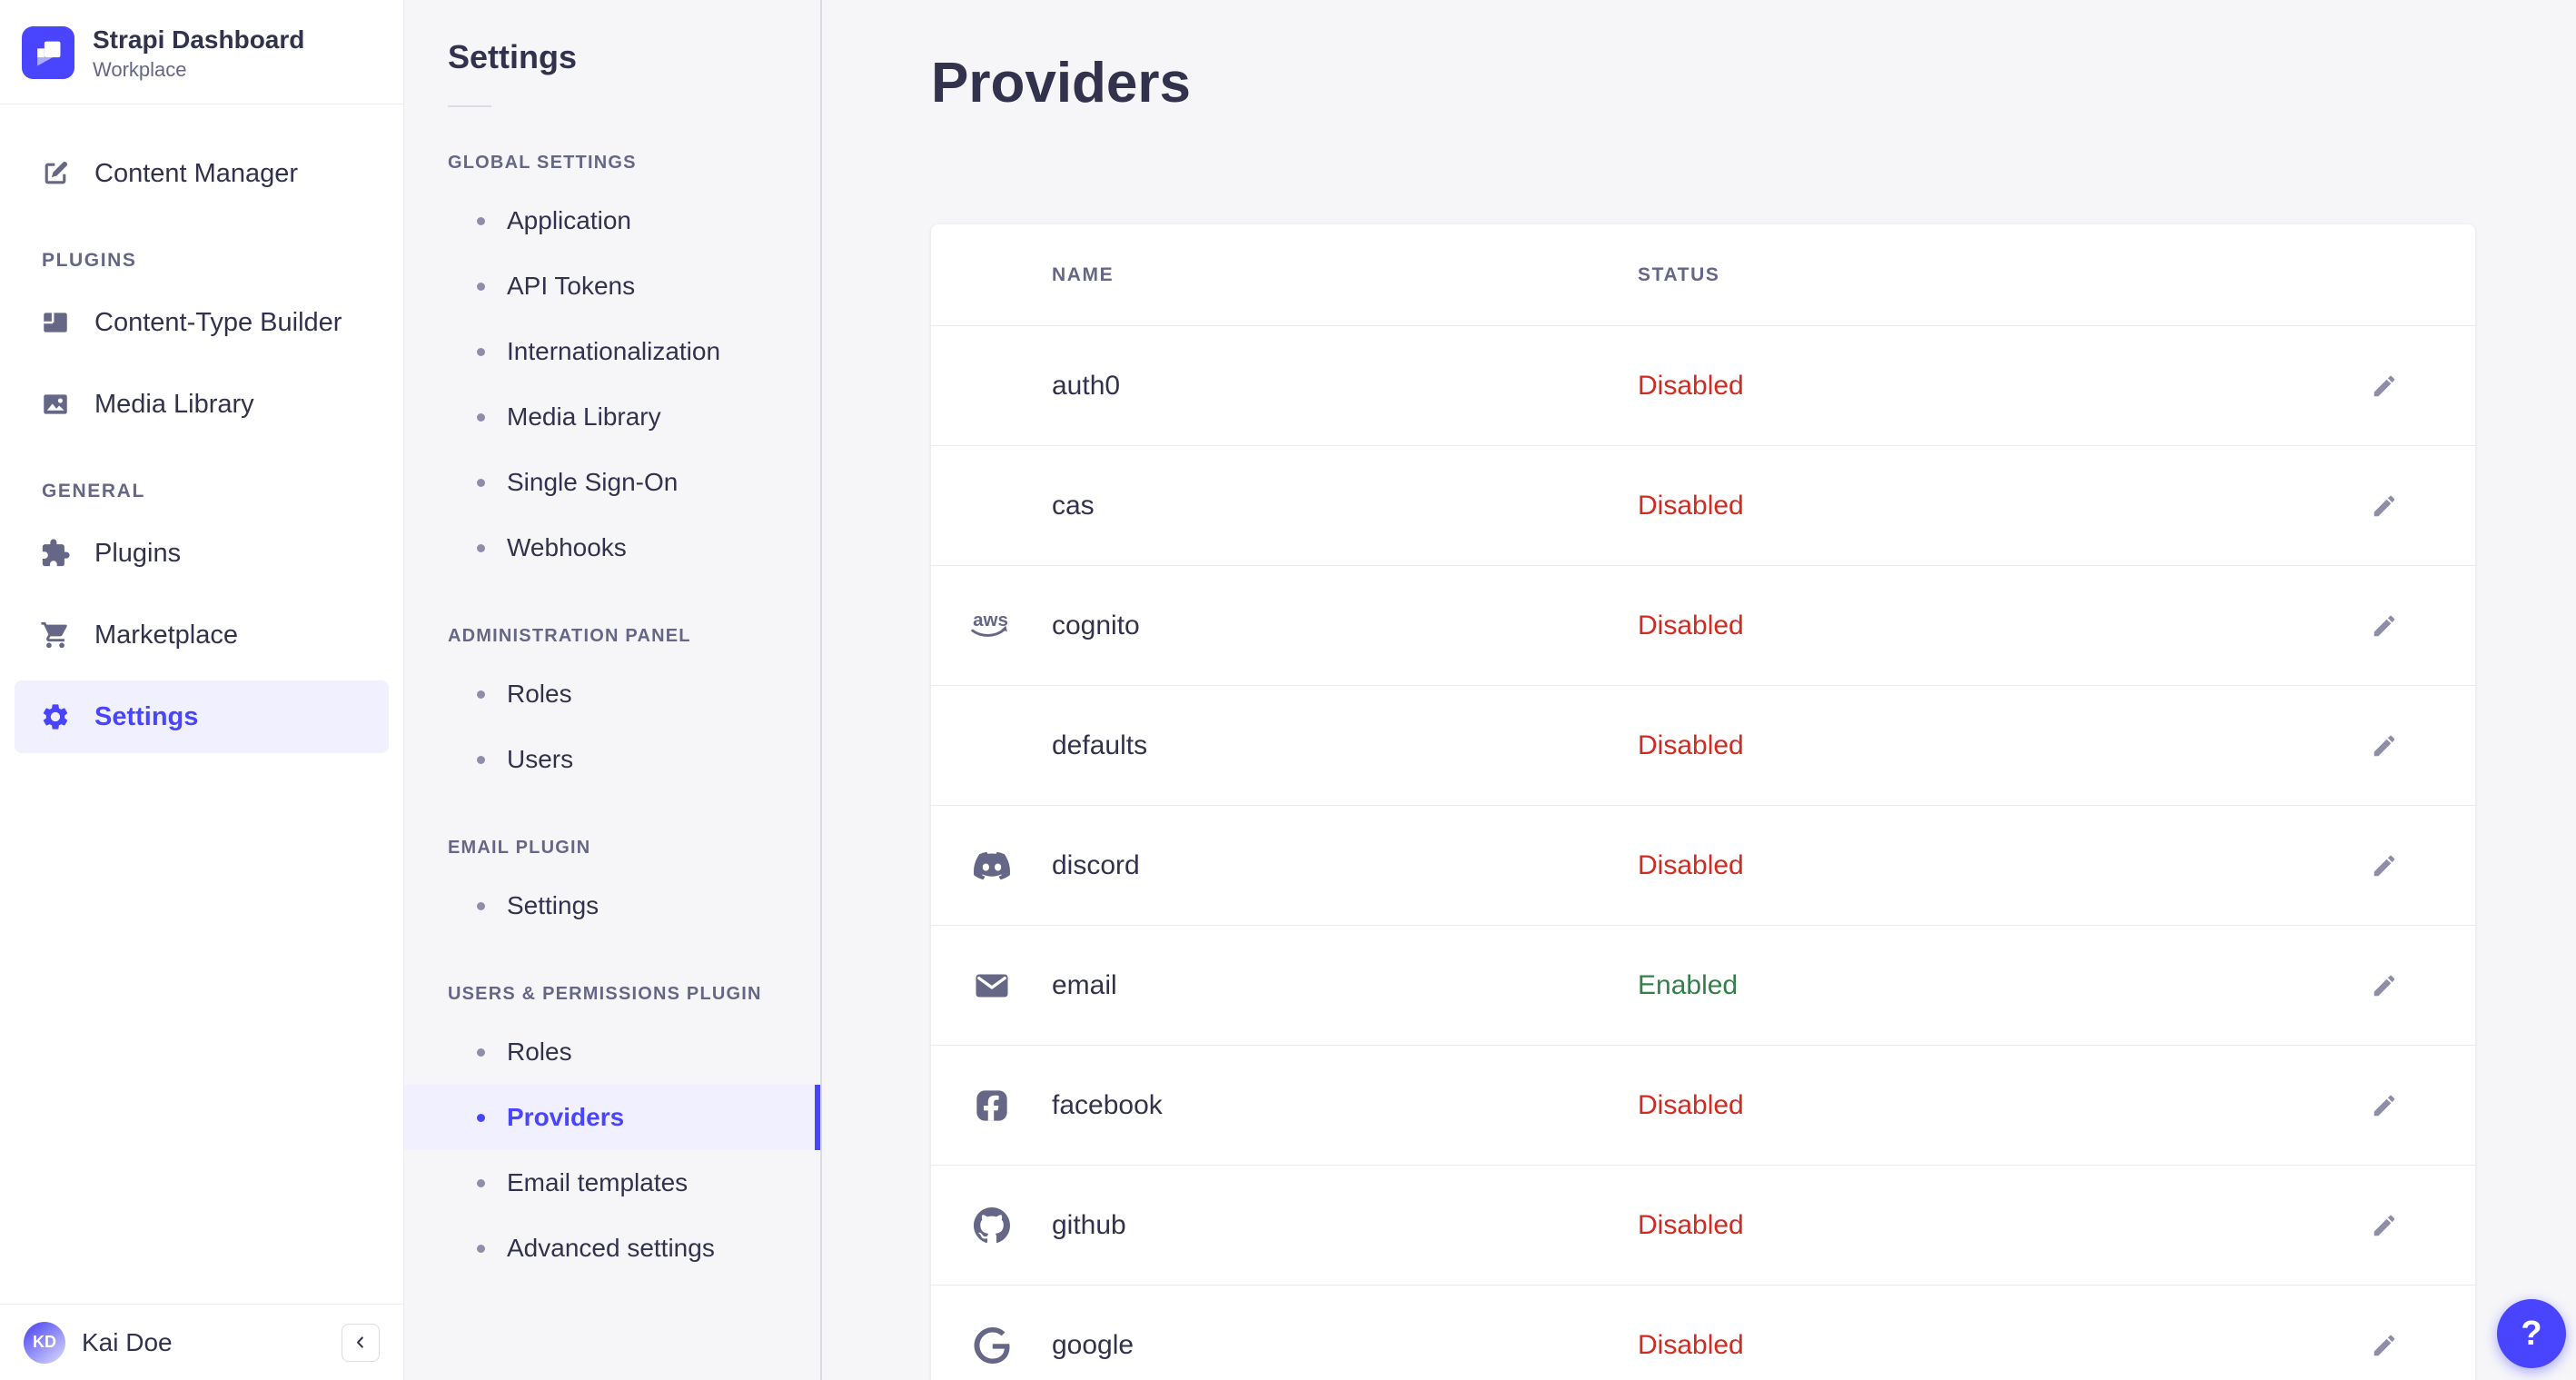  Describe the element at coordinates (566, 1117) in the screenshot. I see `subnav-item-label: Providers` at that location.